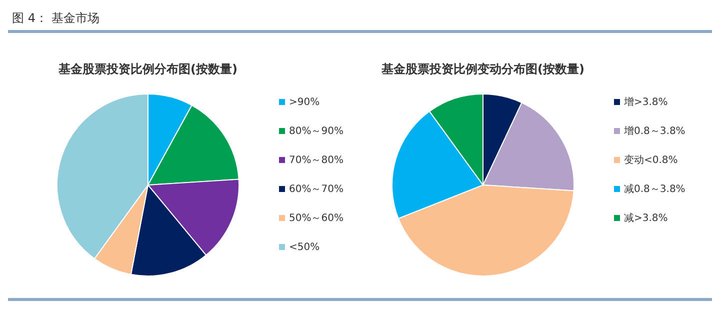 The width and height of the screenshot is (720, 324). Describe the element at coordinates (651, 160) in the screenshot. I see `legend-label: 变动<0.8%` at that location.